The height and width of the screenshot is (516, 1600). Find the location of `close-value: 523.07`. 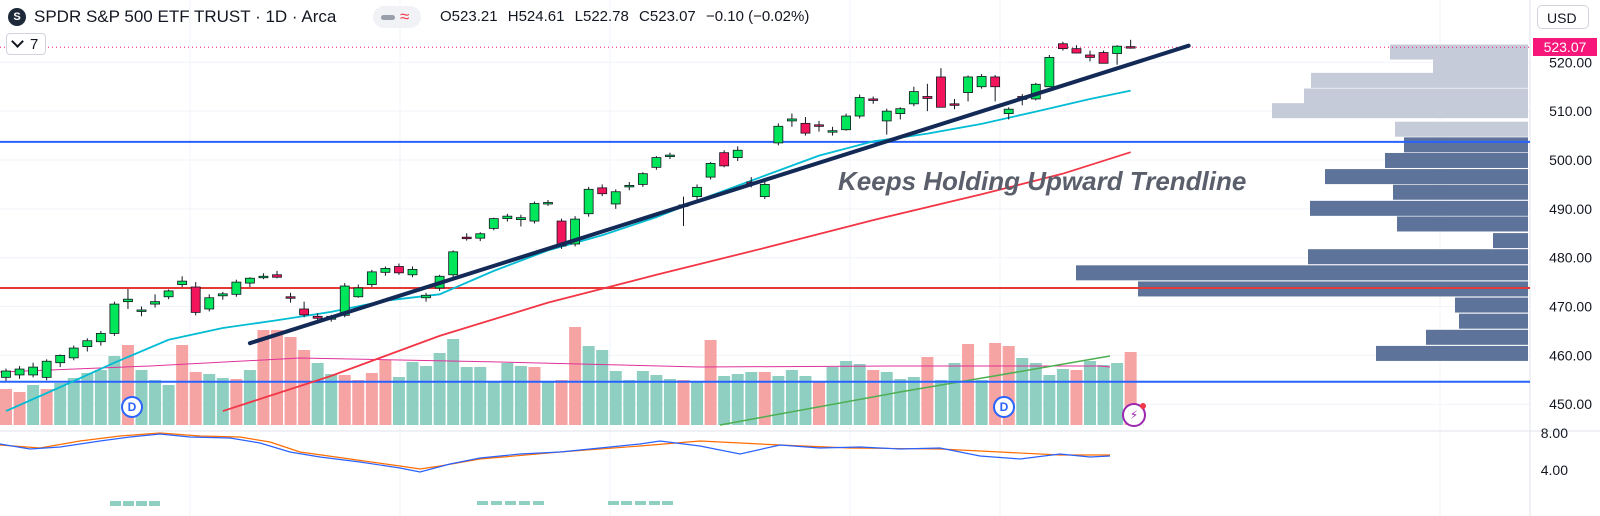

close-value: 523.07 is located at coordinates (672, 16).